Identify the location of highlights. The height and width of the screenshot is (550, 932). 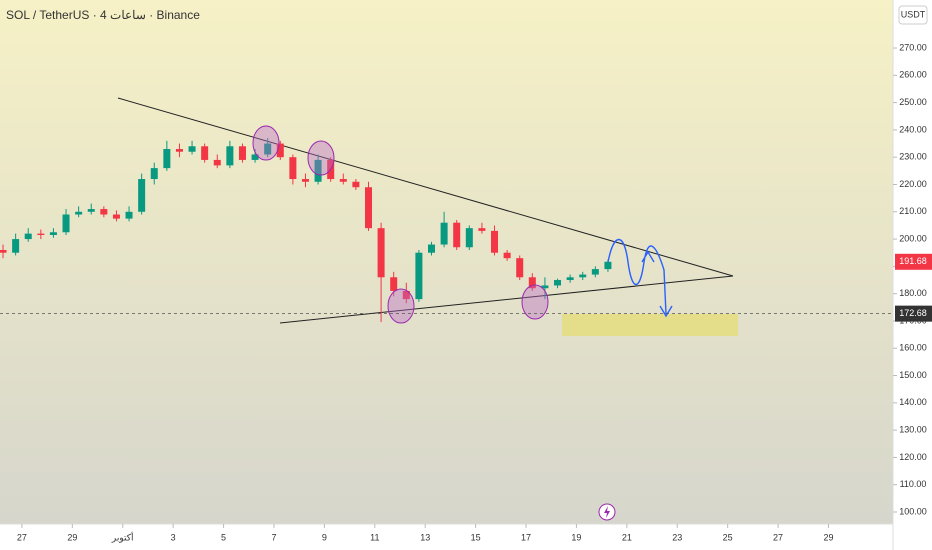
(400, 224).